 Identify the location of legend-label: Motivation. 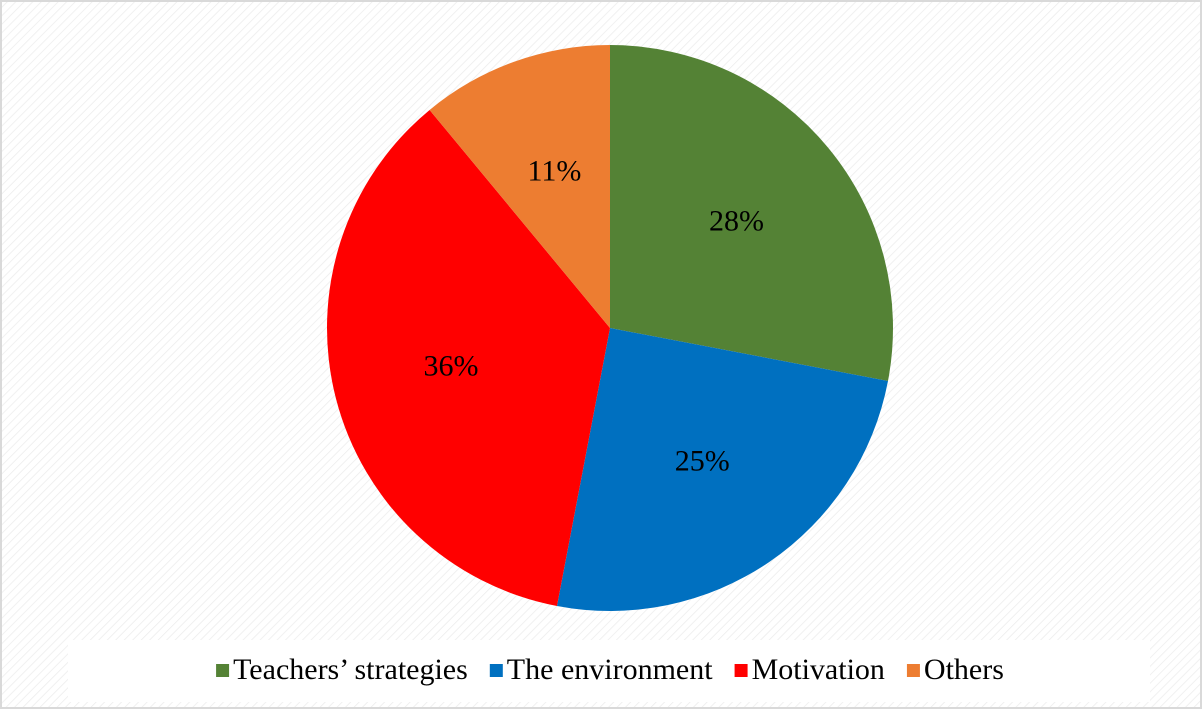
(818, 669).